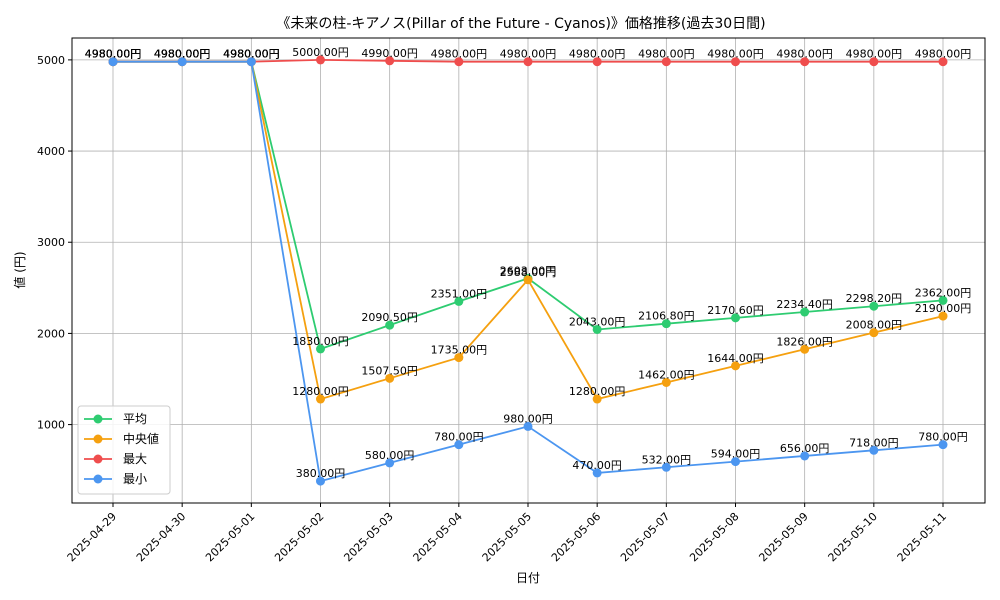 The width and height of the screenshot is (1000, 600). What do you see at coordinates (667, 459) in the screenshot?
I see `data-label: 532.00円` at bounding box center [667, 459].